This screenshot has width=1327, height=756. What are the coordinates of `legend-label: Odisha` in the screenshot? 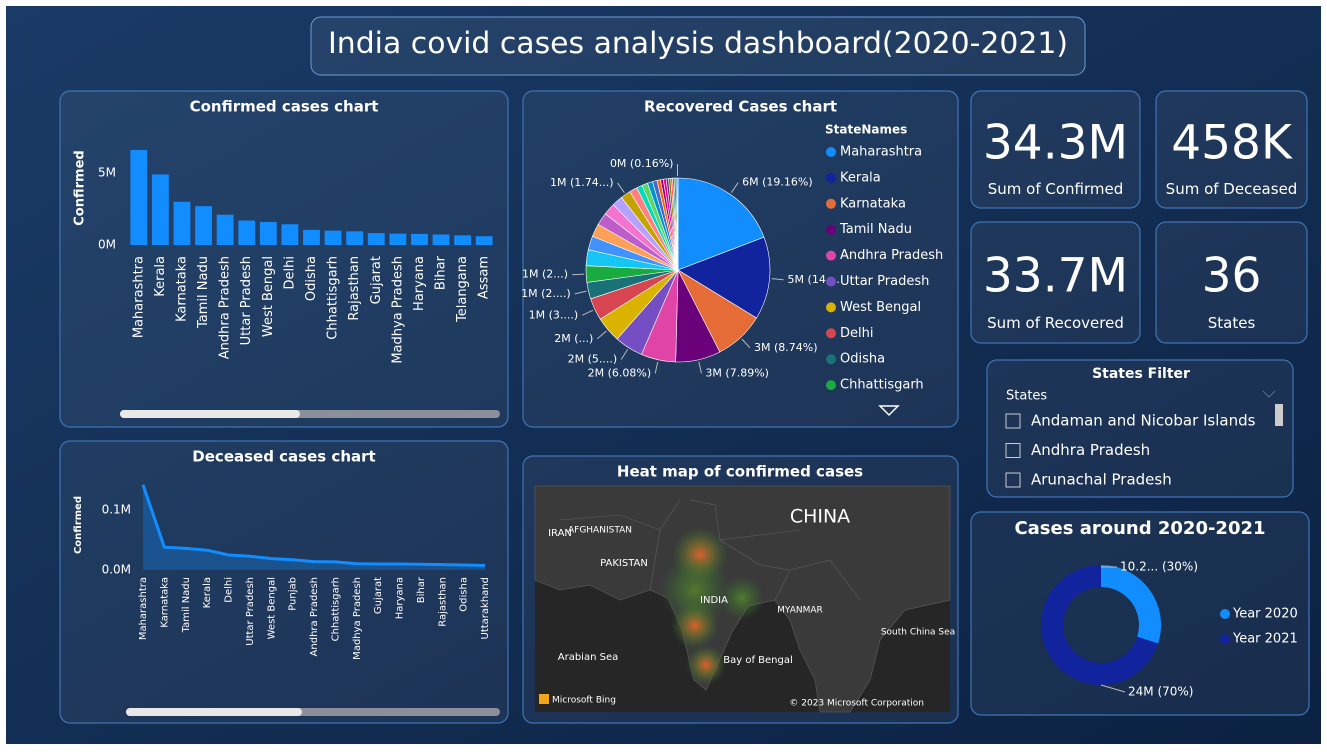 It's located at (862, 359).